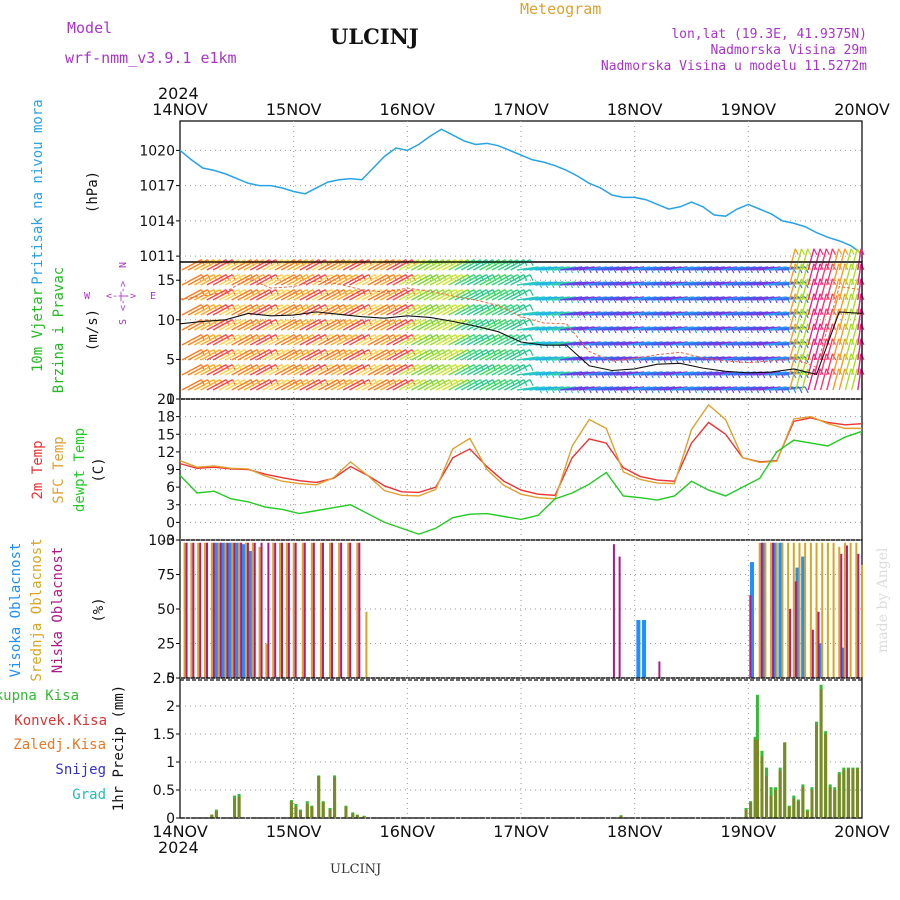 This screenshot has height=900, width=900. Describe the element at coordinates (59, 469) in the screenshot. I see `temp-ylabel-2: SFC Temp` at that location.